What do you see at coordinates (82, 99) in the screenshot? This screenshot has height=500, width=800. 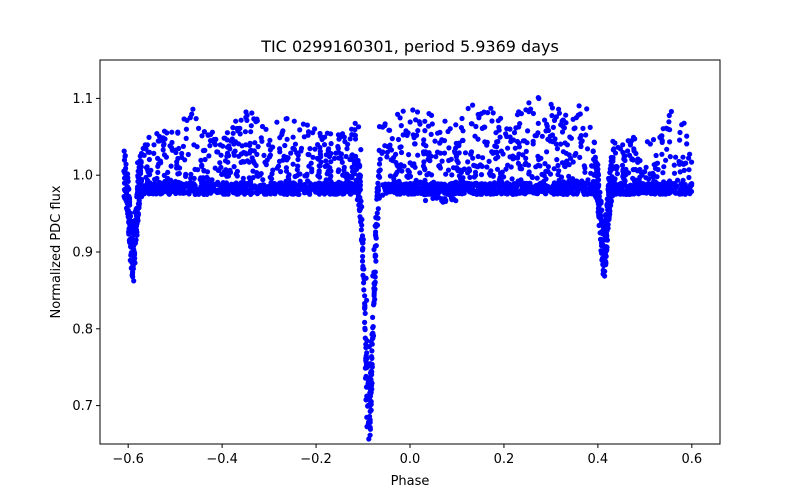 I see `y-tick-label: 1.1` at bounding box center [82, 99].